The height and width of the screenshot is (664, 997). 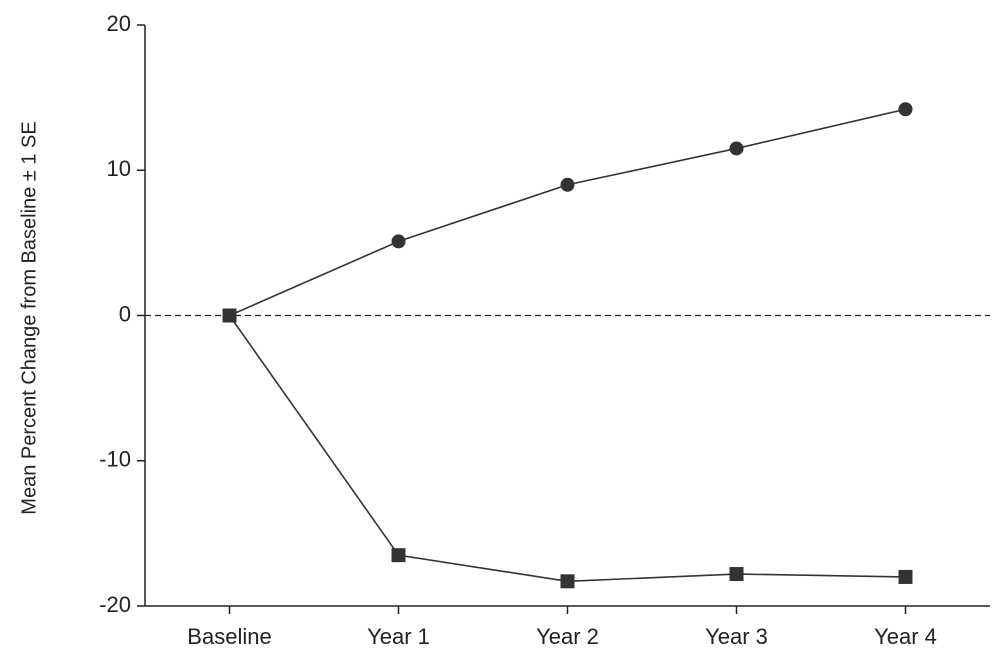 What do you see at coordinates (125, 313) in the screenshot?
I see `y-tick-label: 0` at bounding box center [125, 313].